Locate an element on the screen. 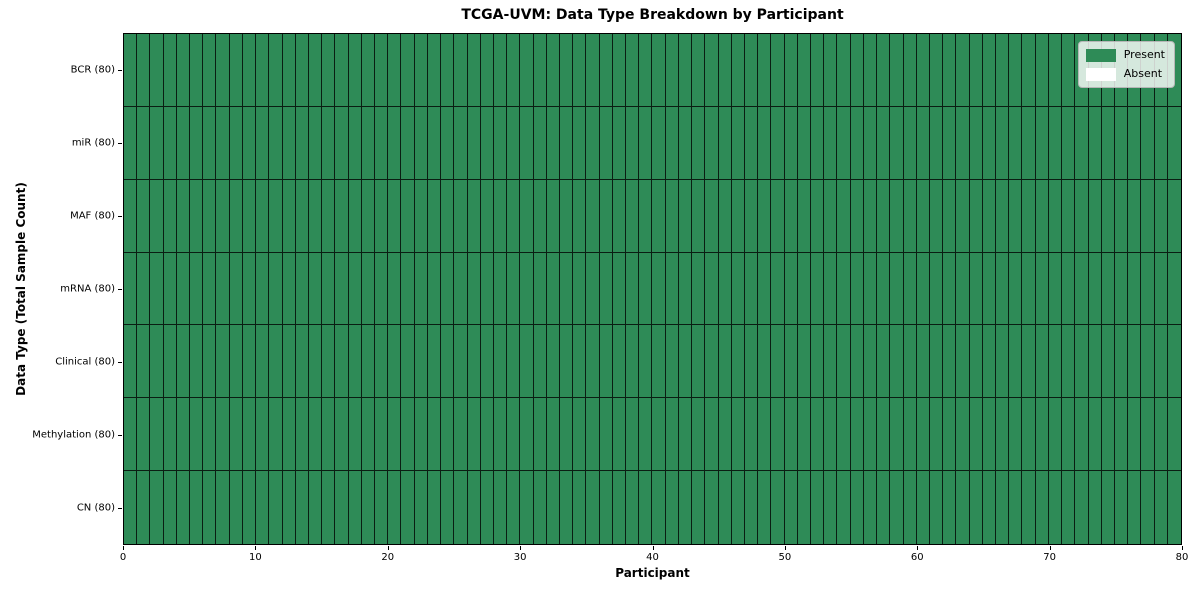 The image size is (1200, 600). legend-label-absent: Absent is located at coordinates (1143, 73).